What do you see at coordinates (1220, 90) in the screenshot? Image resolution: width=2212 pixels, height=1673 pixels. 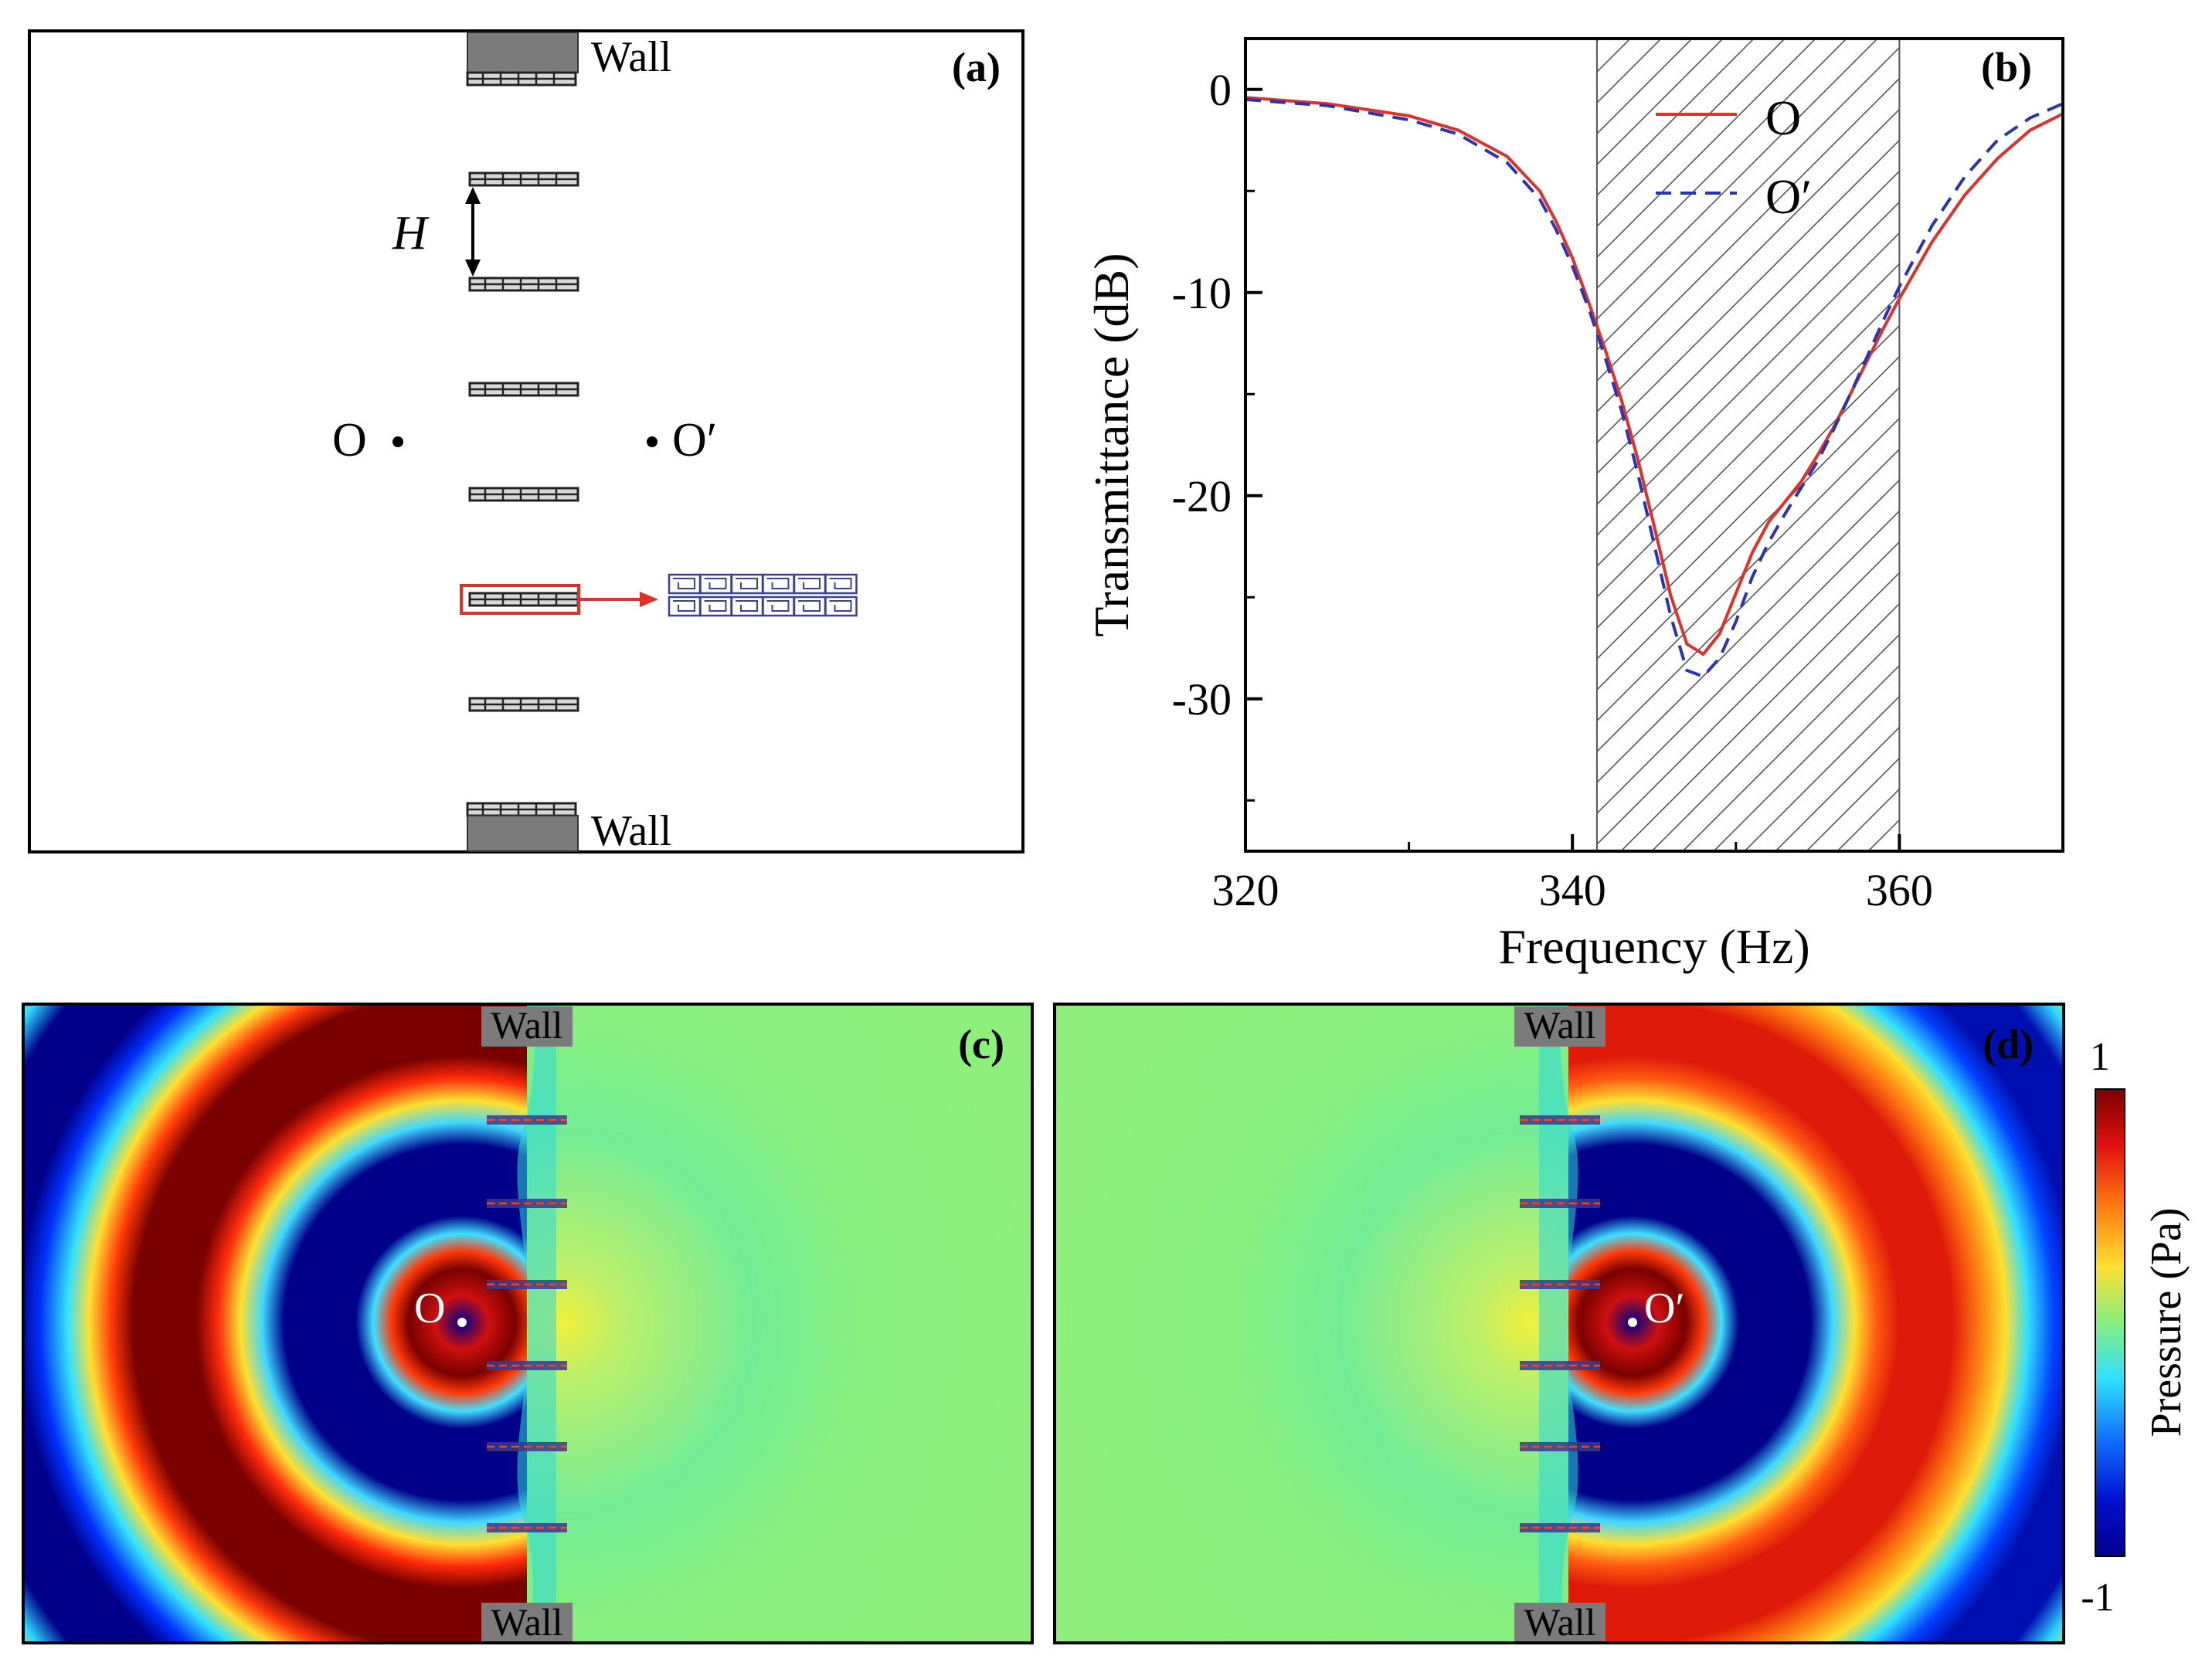 I see `y-tick-label: 0` at bounding box center [1220, 90].